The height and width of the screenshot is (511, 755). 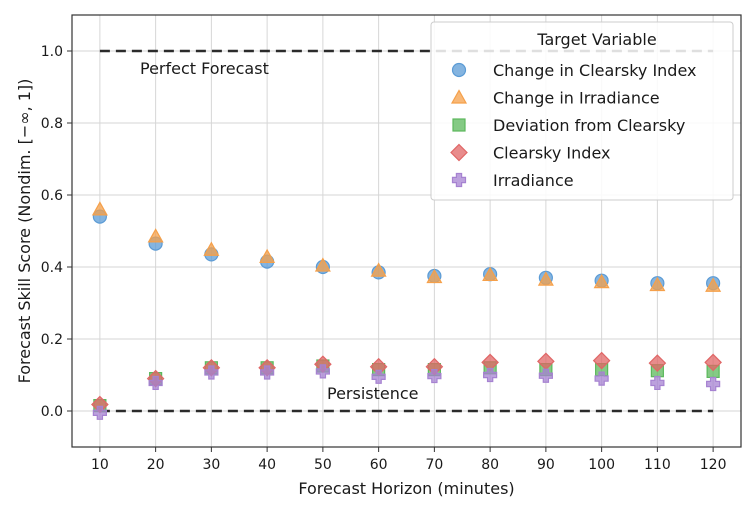 What do you see at coordinates (459, 70) in the screenshot?
I see `legend-marker-change-in-clearsky-index` at bounding box center [459, 70].